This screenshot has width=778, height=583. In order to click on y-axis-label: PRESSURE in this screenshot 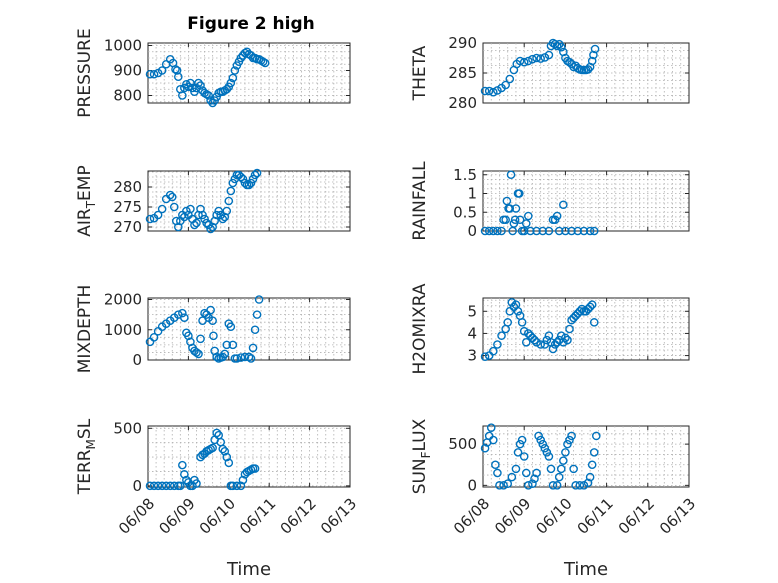, I will do `click(85, 72)`.